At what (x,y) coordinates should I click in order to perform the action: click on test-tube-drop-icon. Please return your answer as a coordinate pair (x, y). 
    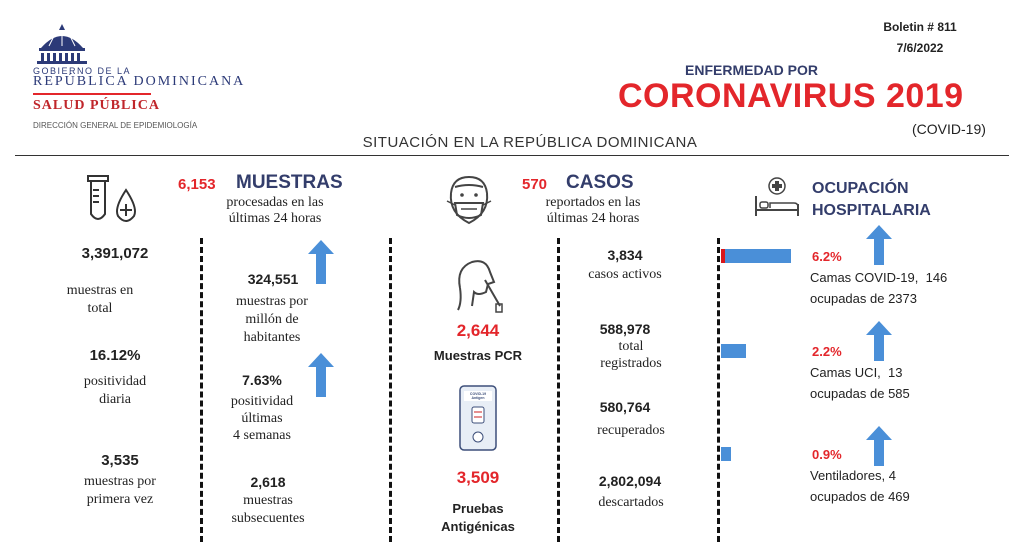
    Looking at the image, I should click on (114, 200).